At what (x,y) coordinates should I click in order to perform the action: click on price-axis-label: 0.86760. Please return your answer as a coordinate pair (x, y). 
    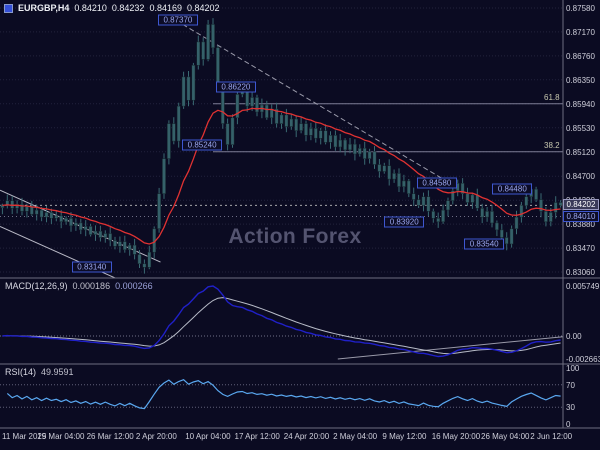
    Looking at the image, I should click on (580, 56).